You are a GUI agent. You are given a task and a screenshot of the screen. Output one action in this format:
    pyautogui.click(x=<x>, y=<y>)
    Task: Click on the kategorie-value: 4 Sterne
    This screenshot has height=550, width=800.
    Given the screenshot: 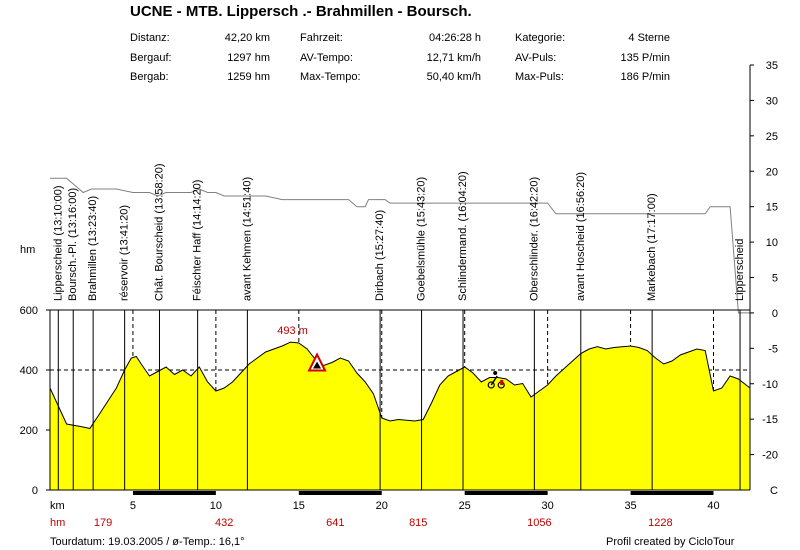 What is the action you would take?
    pyautogui.click(x=649, y=38)
    